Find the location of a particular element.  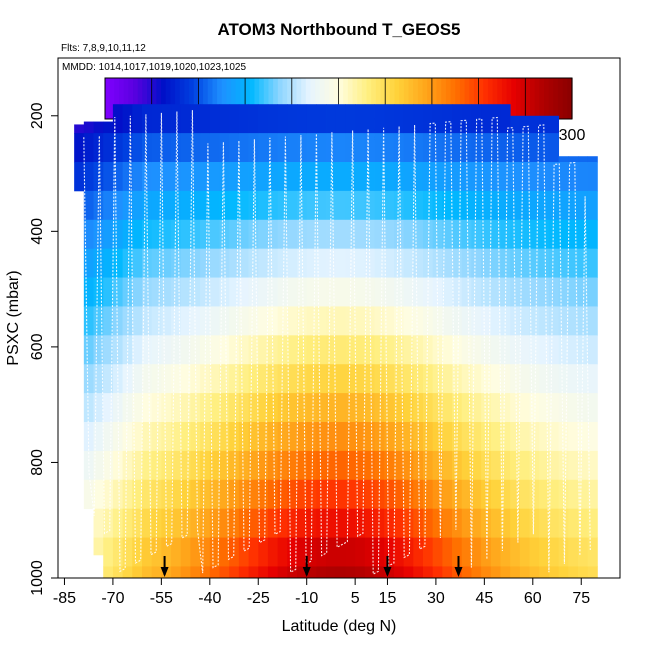

colorbar is located at coordinates (338, 98).